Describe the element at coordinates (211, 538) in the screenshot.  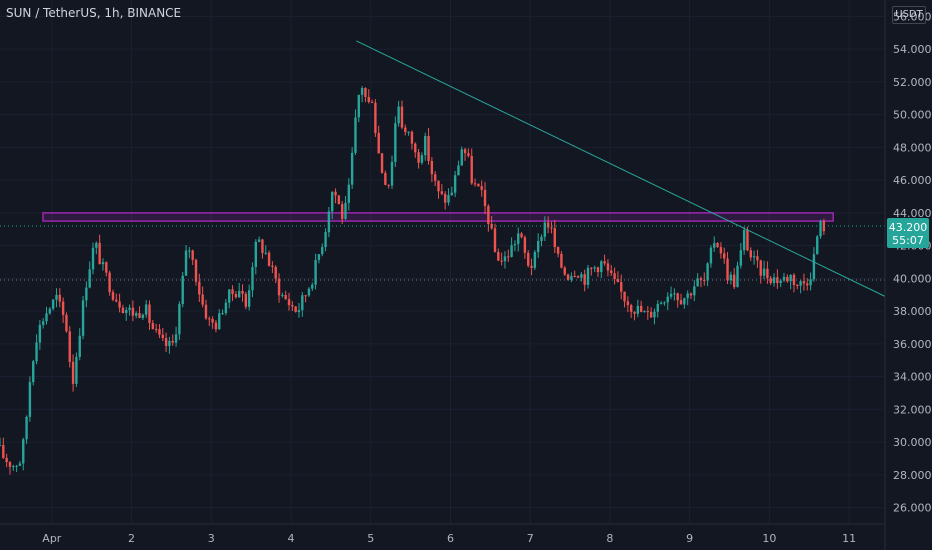
I see `x-tick-label: 3` at that location.